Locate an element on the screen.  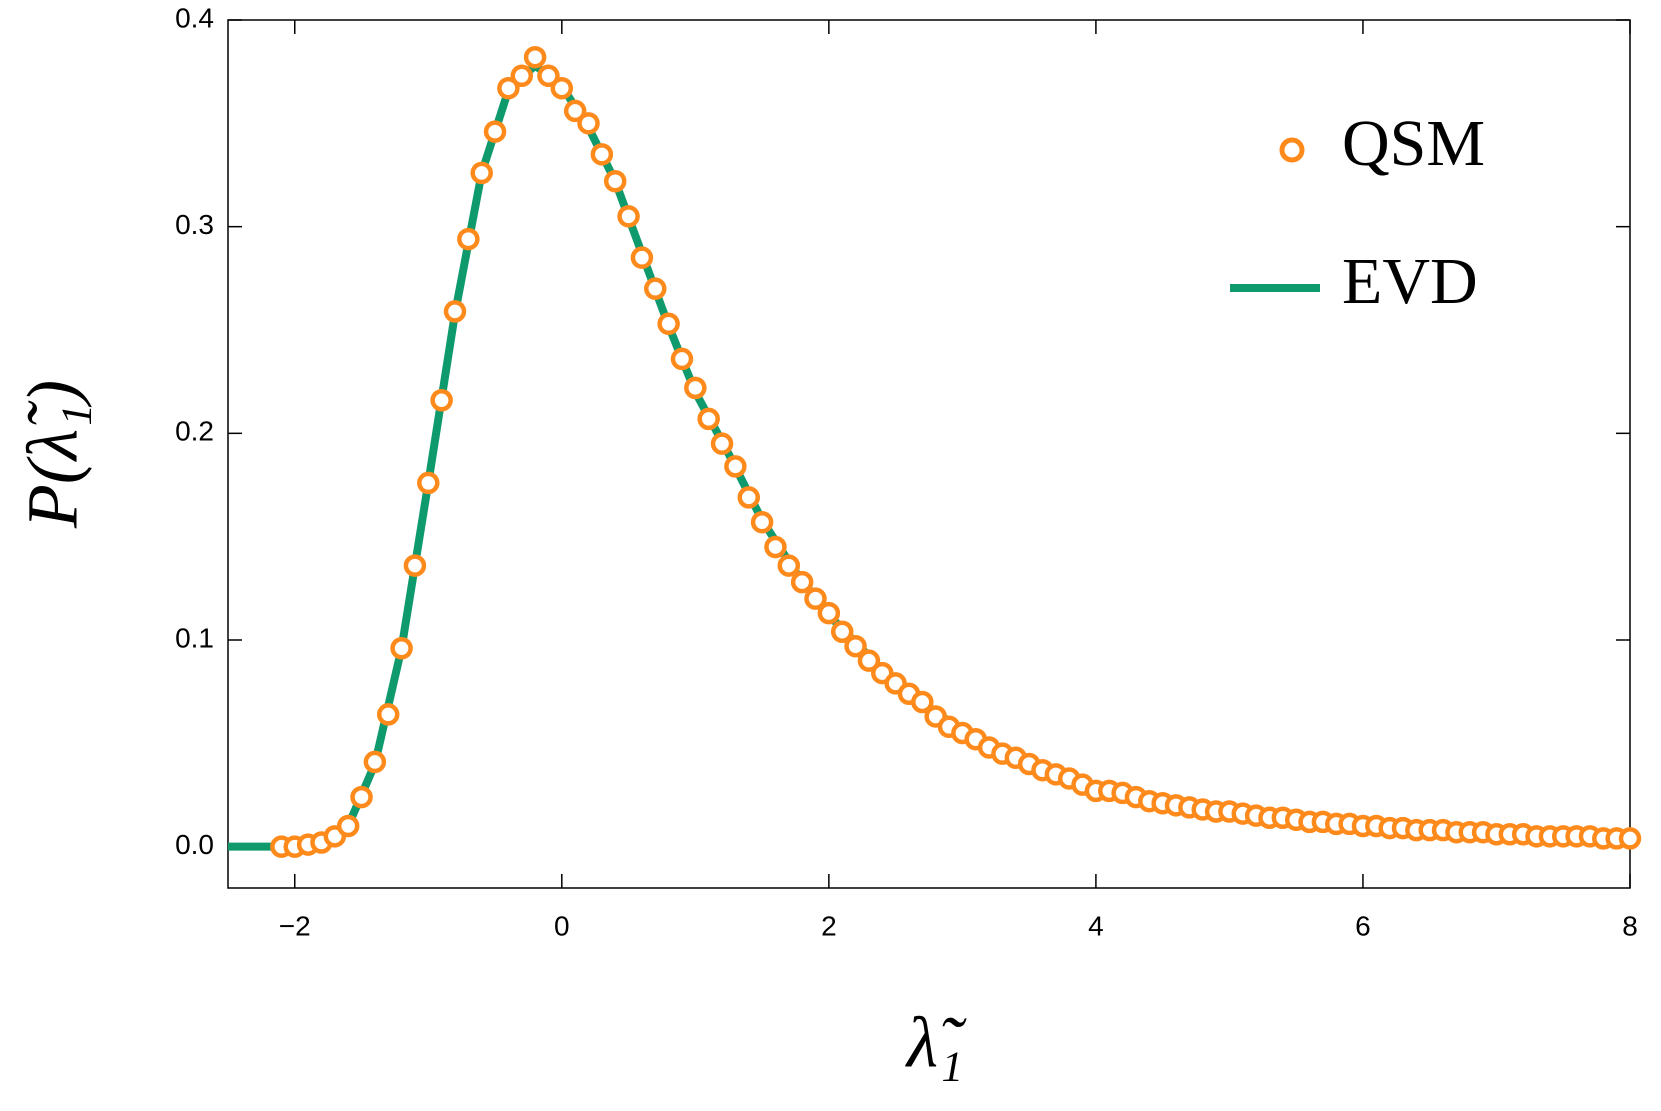
y-tick-label: 0.4 is located at coordinates (194, 17).